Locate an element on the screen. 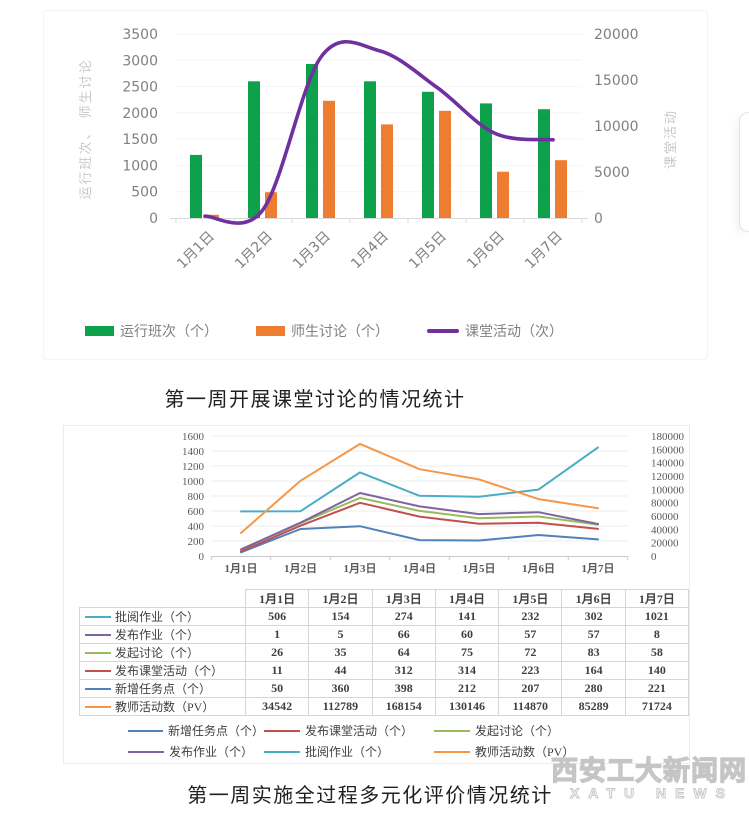 This screenshot has width=749, height=824. table-value-cell: 274 is located at coordinates (403, 616).